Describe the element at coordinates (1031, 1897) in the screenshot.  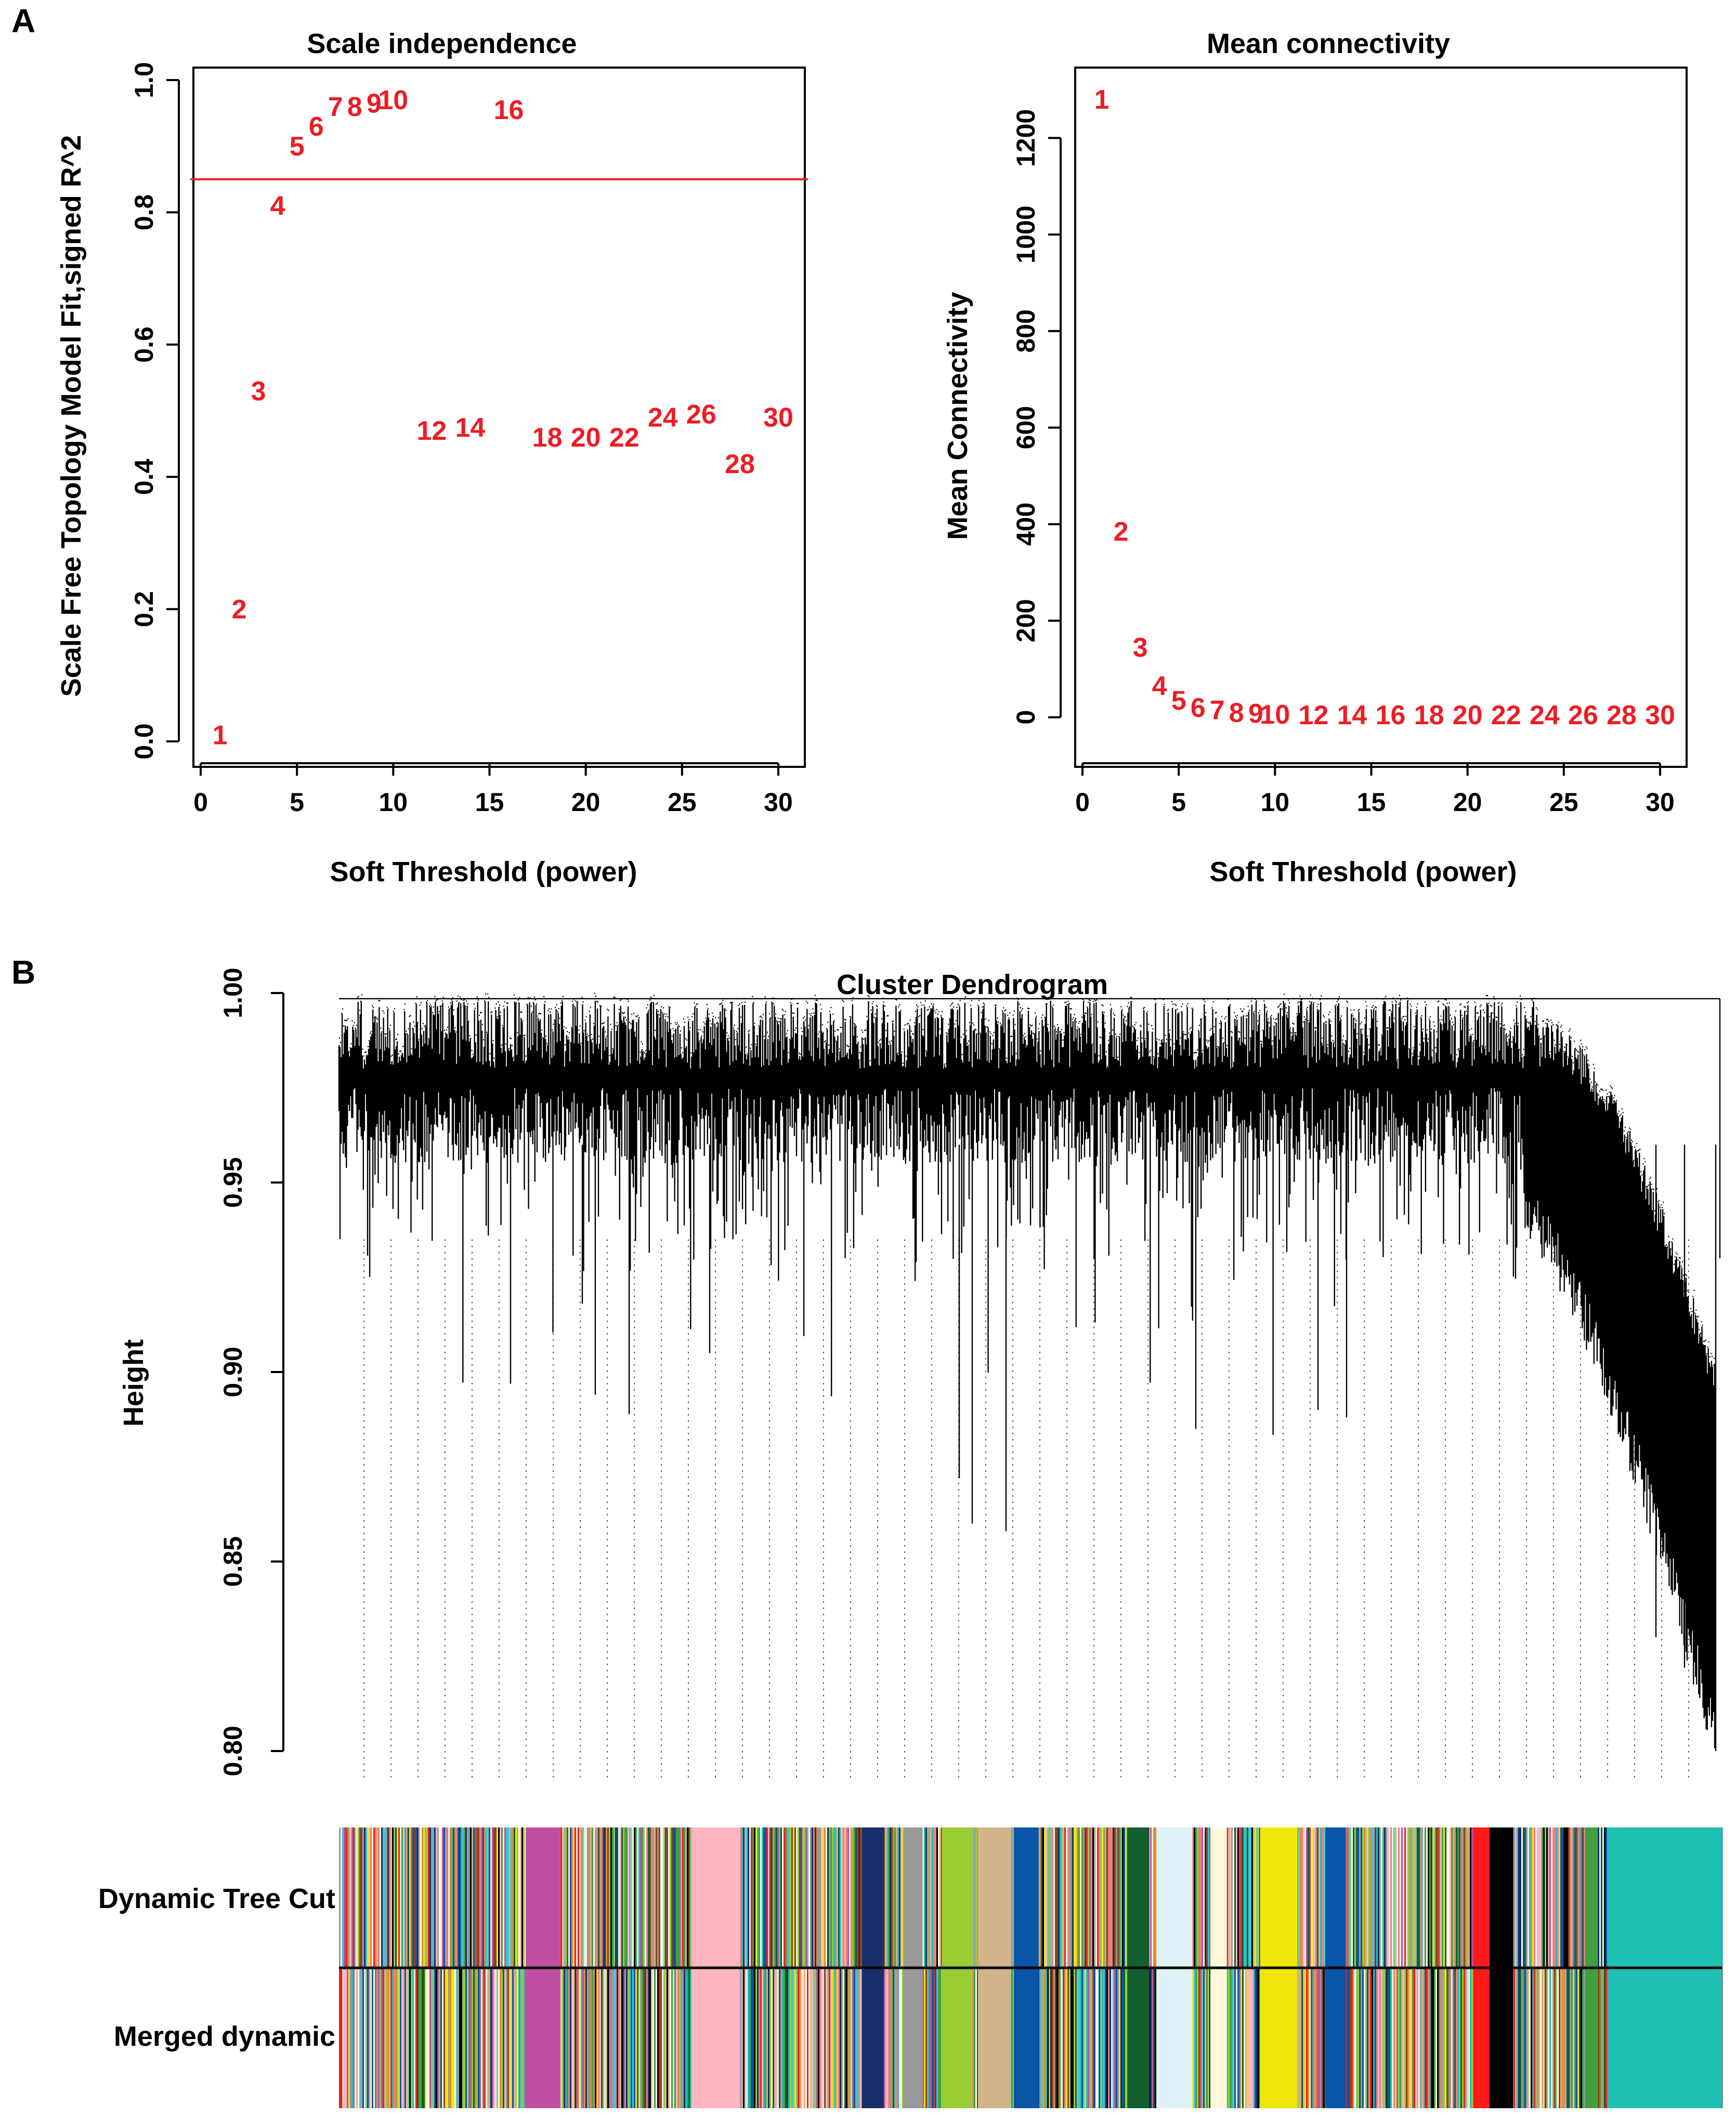
I see `color-bar-dynamic-tree-cut` at that location.